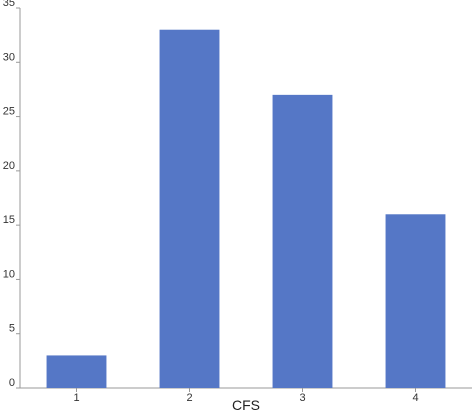 The height and width of the screenshot is (414, 474). What do you see at coordinates (9, 57) in the screenshot?
I see `y-tick-label: 30` at bounding box center [9, 57].